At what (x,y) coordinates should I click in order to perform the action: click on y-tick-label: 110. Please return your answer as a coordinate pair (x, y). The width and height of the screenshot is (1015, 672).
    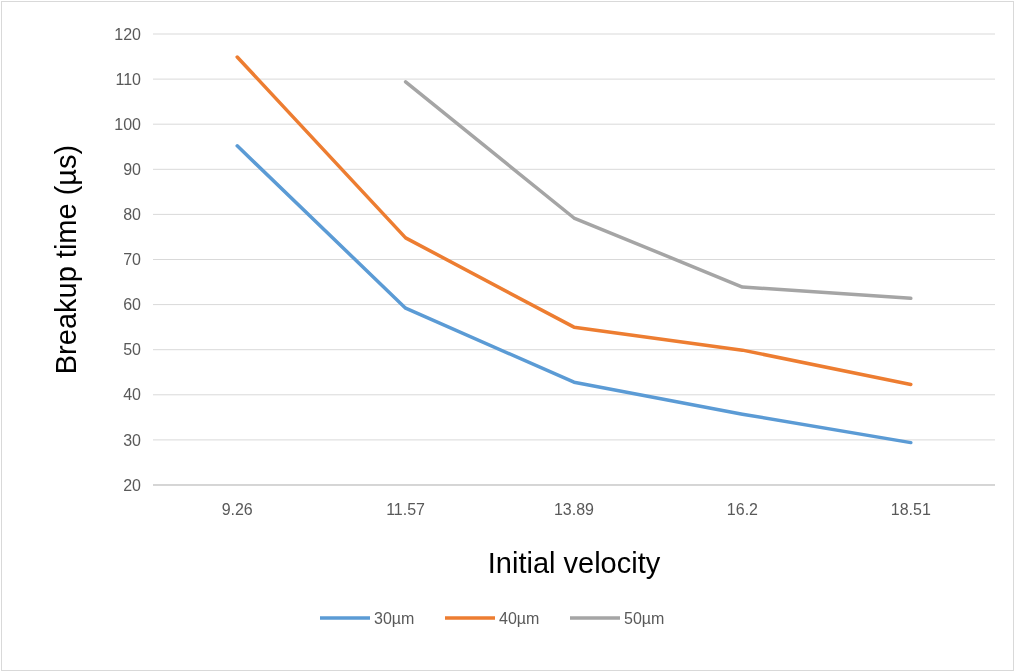
    Looking at the image, I should click on (128, 79).